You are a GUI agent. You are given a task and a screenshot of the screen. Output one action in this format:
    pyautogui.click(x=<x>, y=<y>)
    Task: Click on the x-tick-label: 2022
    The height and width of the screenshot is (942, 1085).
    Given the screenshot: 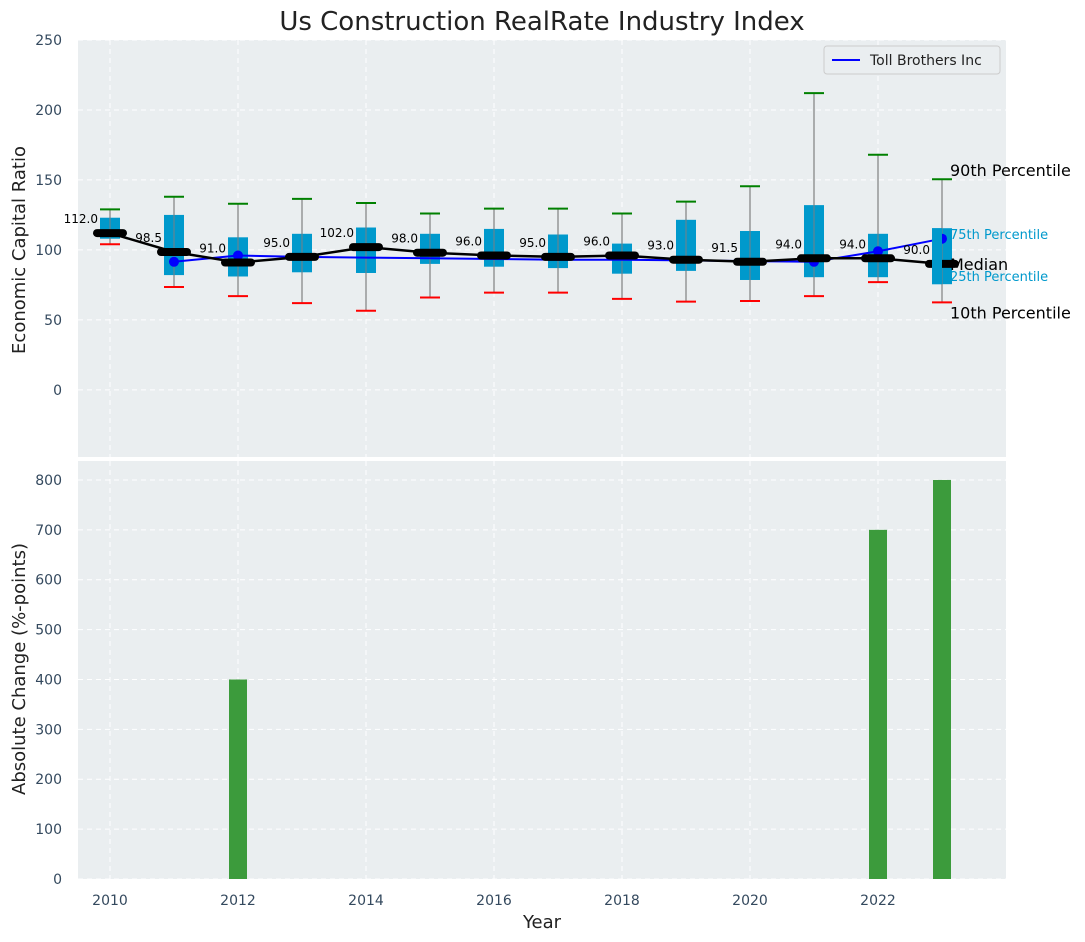 What is the action you would take?
    pyautogui.click(x=878, y=901)
    